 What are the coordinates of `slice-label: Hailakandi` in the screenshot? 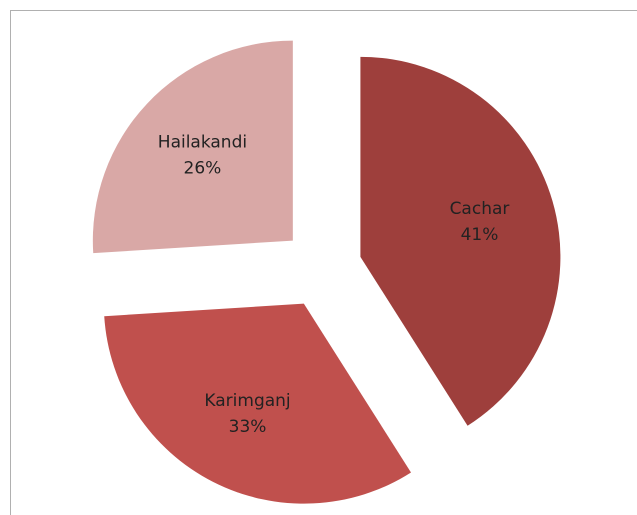 It's located at (202, 143).